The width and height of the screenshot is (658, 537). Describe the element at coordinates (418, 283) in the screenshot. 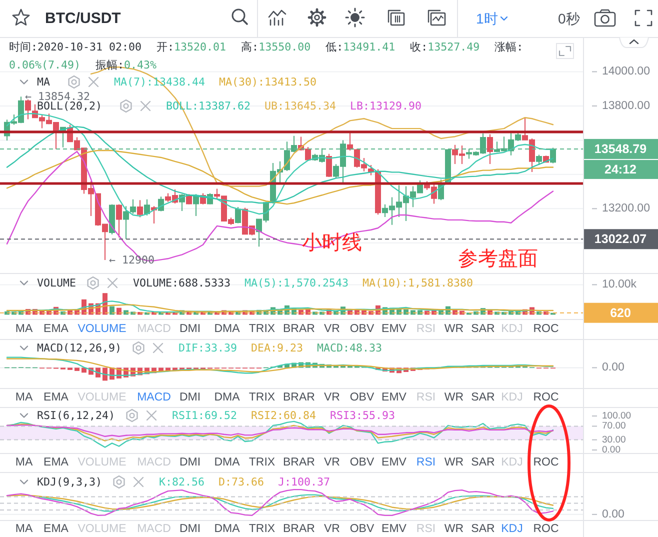

I see `series-label: MA(10):1,581.8380` at that location.